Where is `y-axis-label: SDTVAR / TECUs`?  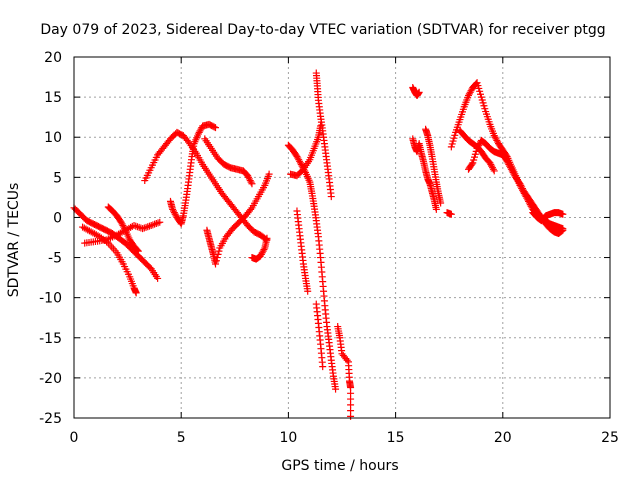 y-axis-label: SDTVAR / TECUs is located at coordinates (14, 240).